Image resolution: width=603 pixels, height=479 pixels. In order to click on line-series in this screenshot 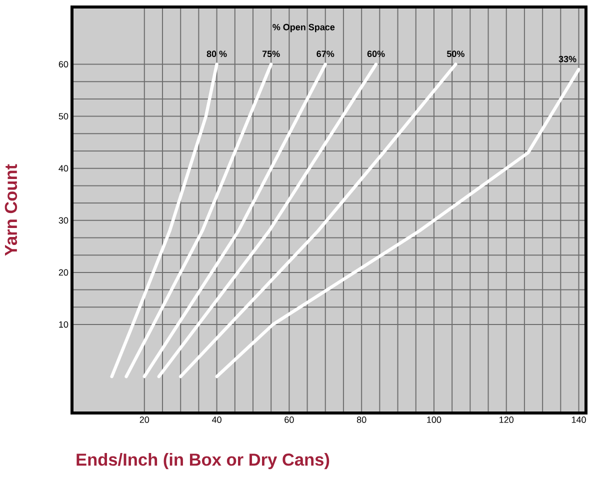, I will do `click(164, 220)`.